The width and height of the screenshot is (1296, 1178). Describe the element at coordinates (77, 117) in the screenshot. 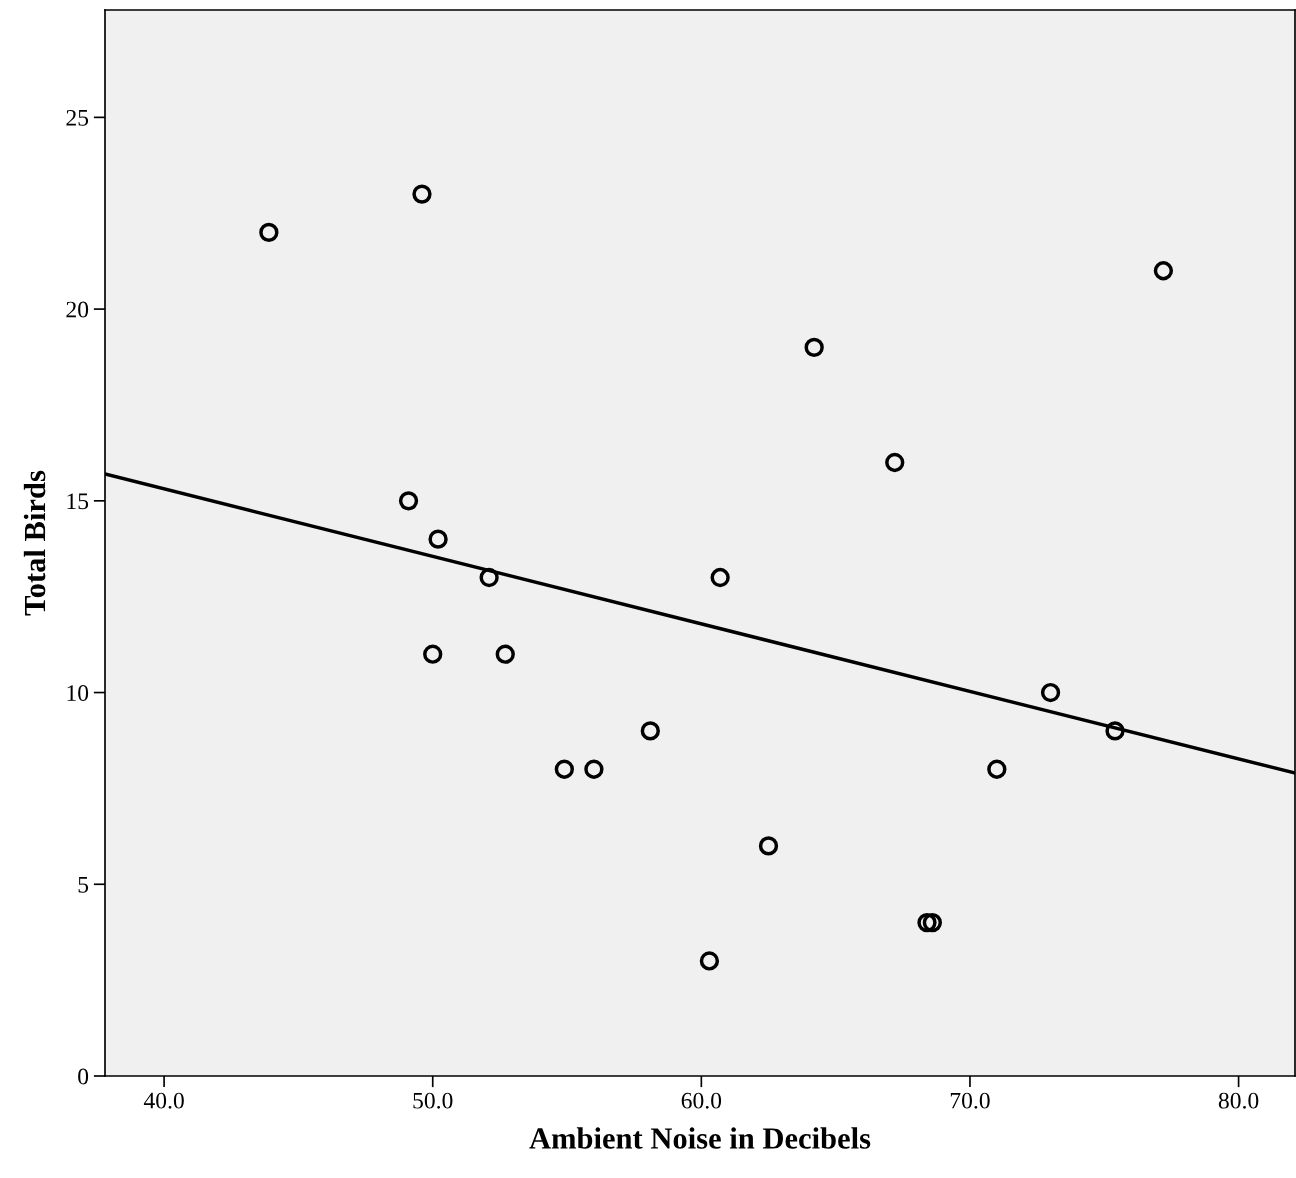

I see `y-tick-label: 25` at that location.